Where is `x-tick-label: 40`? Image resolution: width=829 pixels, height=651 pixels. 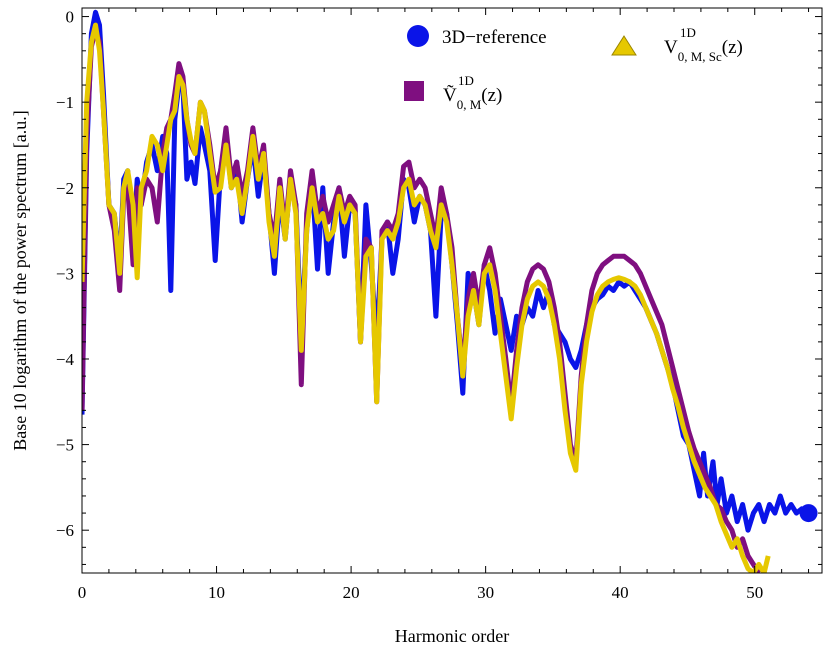 x-tick-label: 40 is located at coordinates (620, 592).